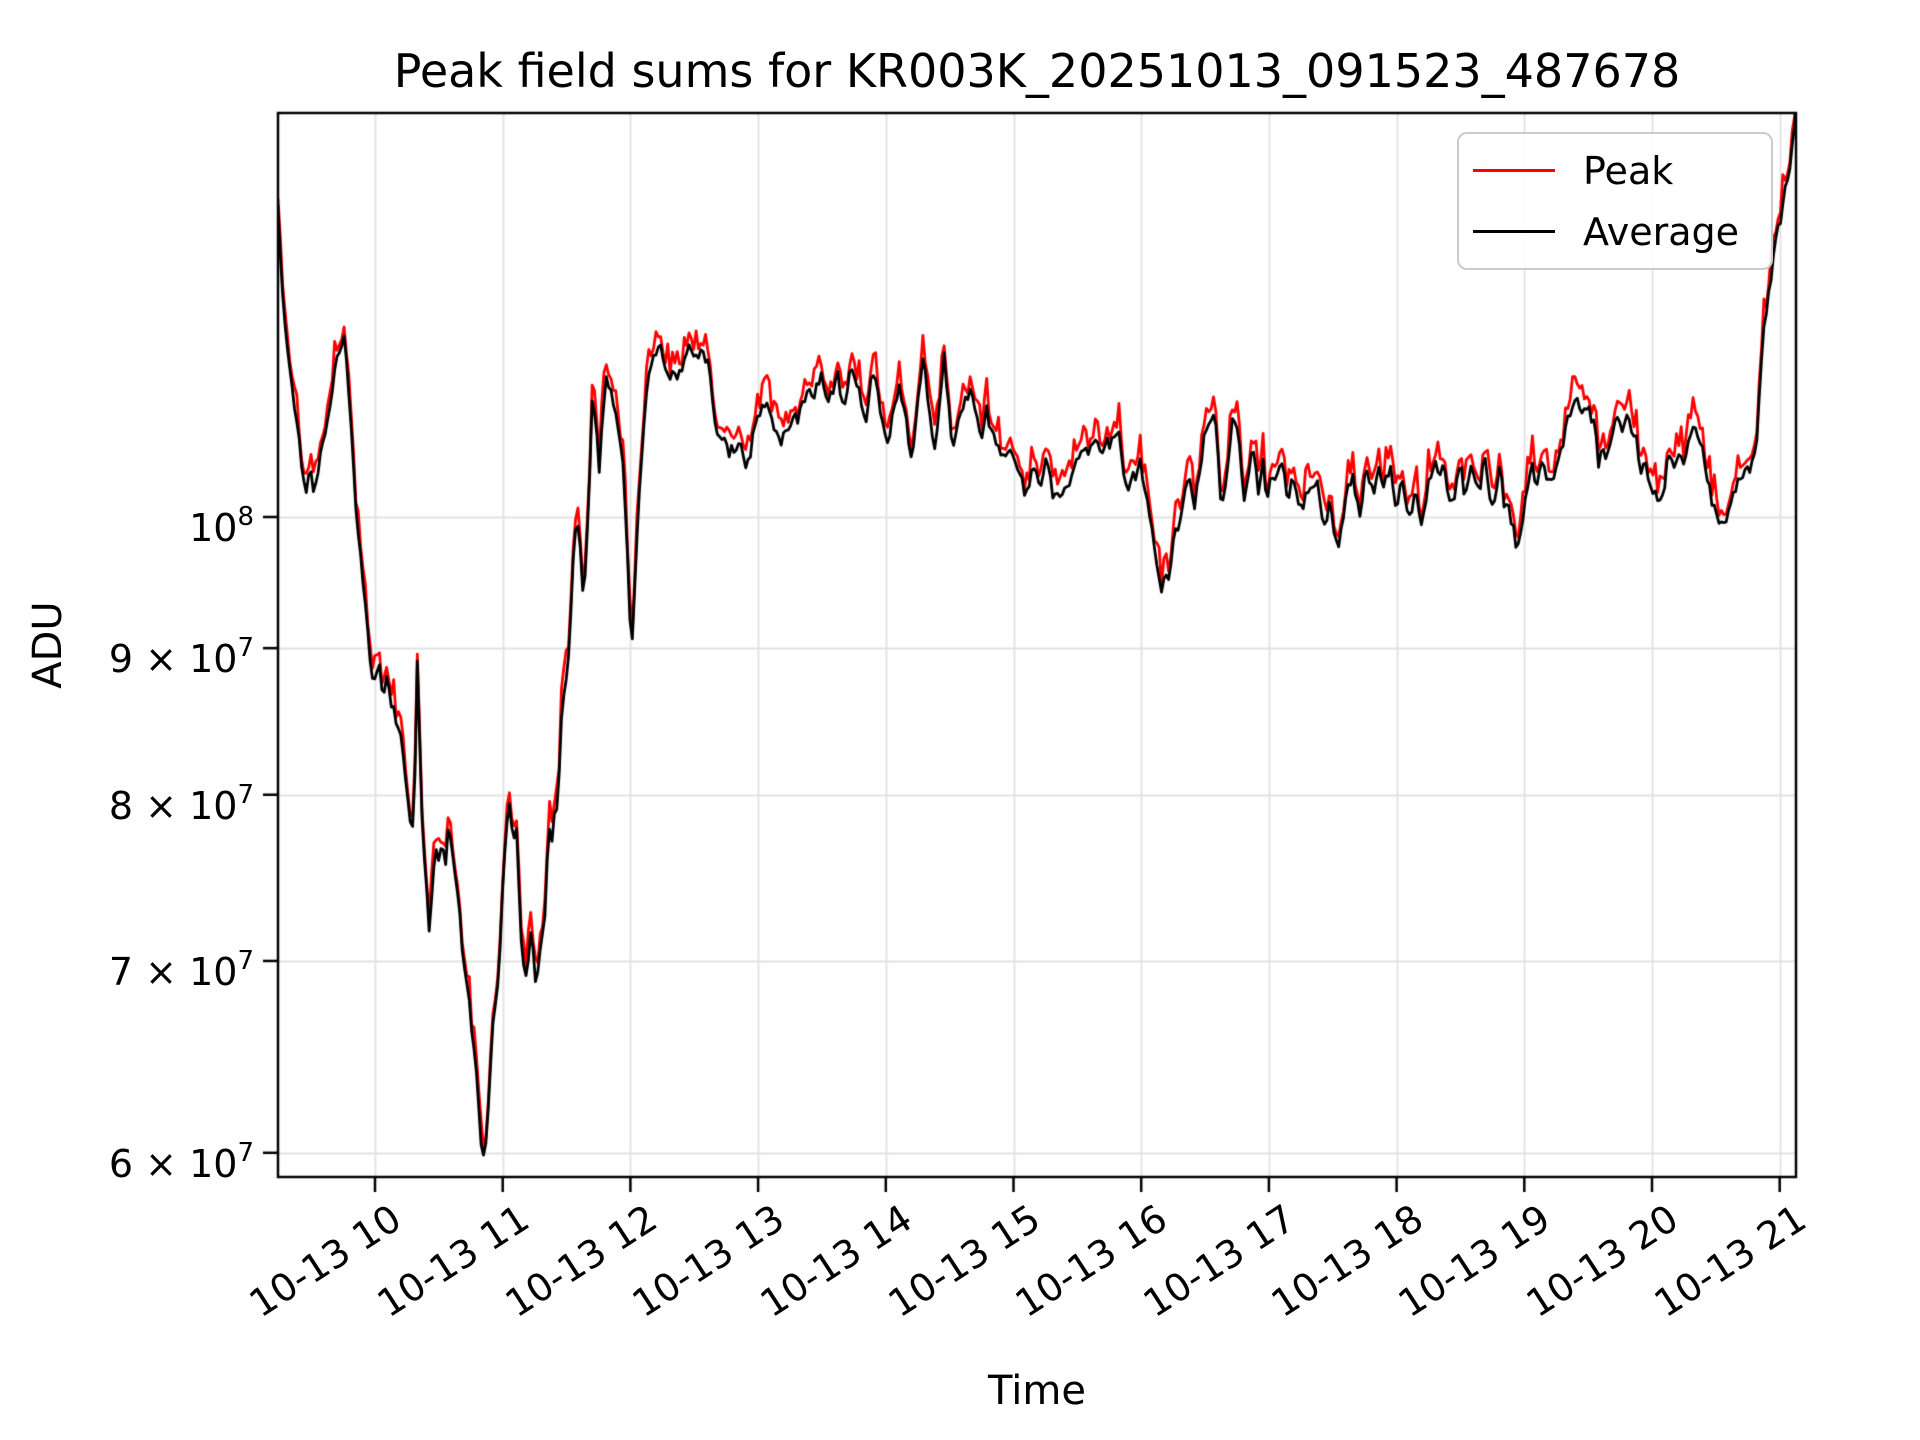 The width and height of the screenshot is (1920, 1440). What do you see at coordinates (1628, 170) in the screenshot?
I see `legend-label-peak: Peak` at bounding box center [1628, 170].